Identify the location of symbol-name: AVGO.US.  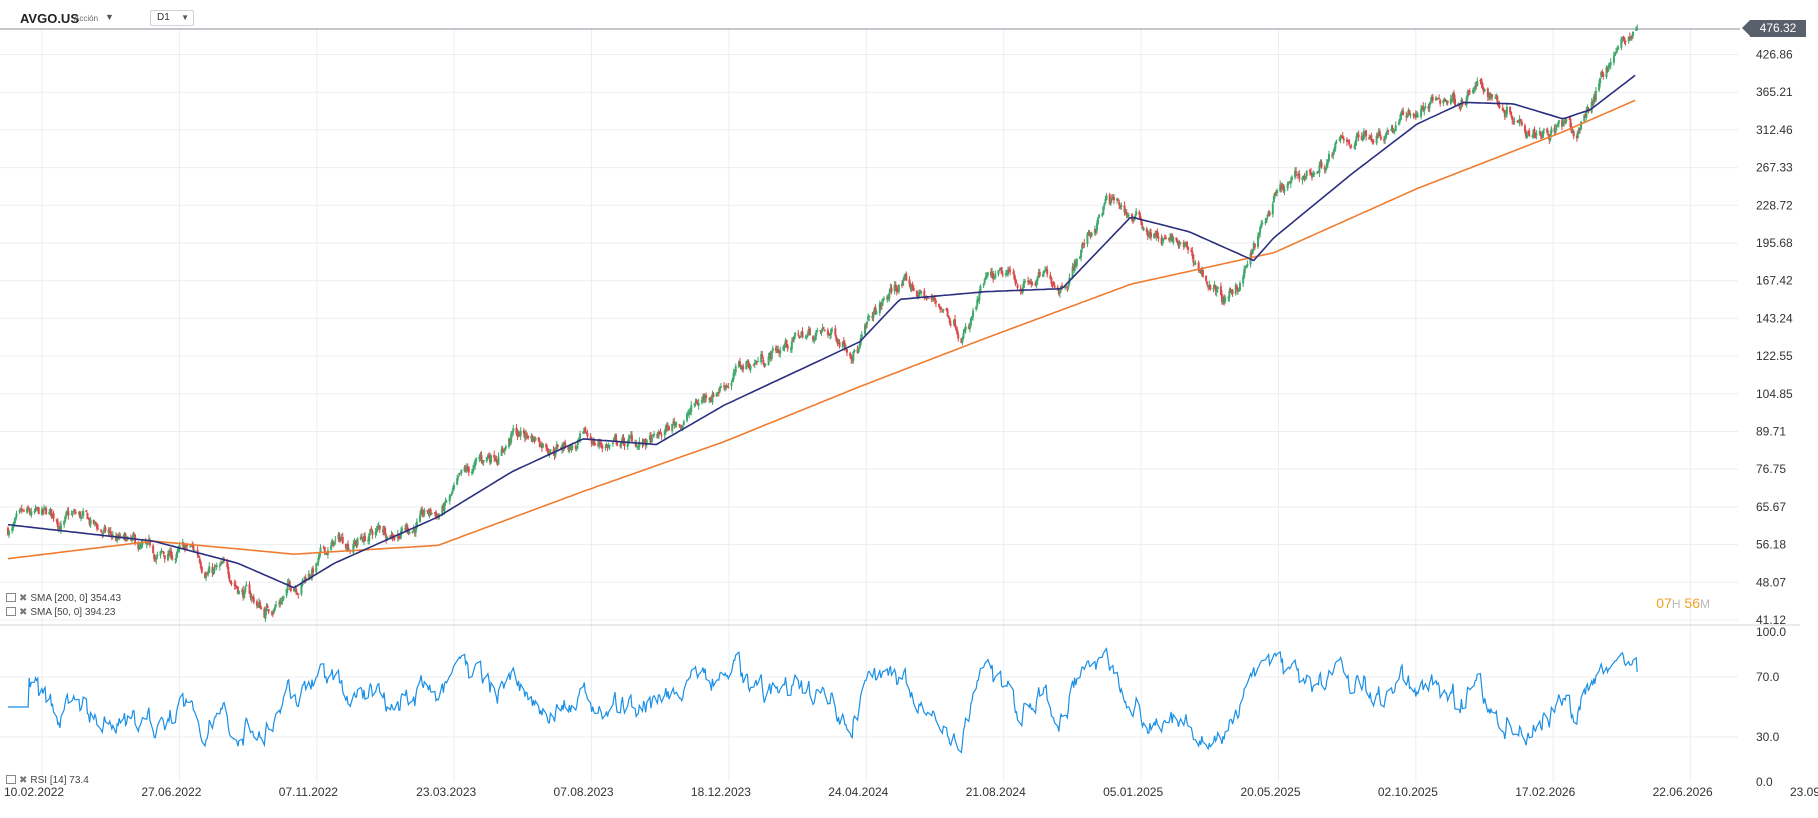
(49, 18).